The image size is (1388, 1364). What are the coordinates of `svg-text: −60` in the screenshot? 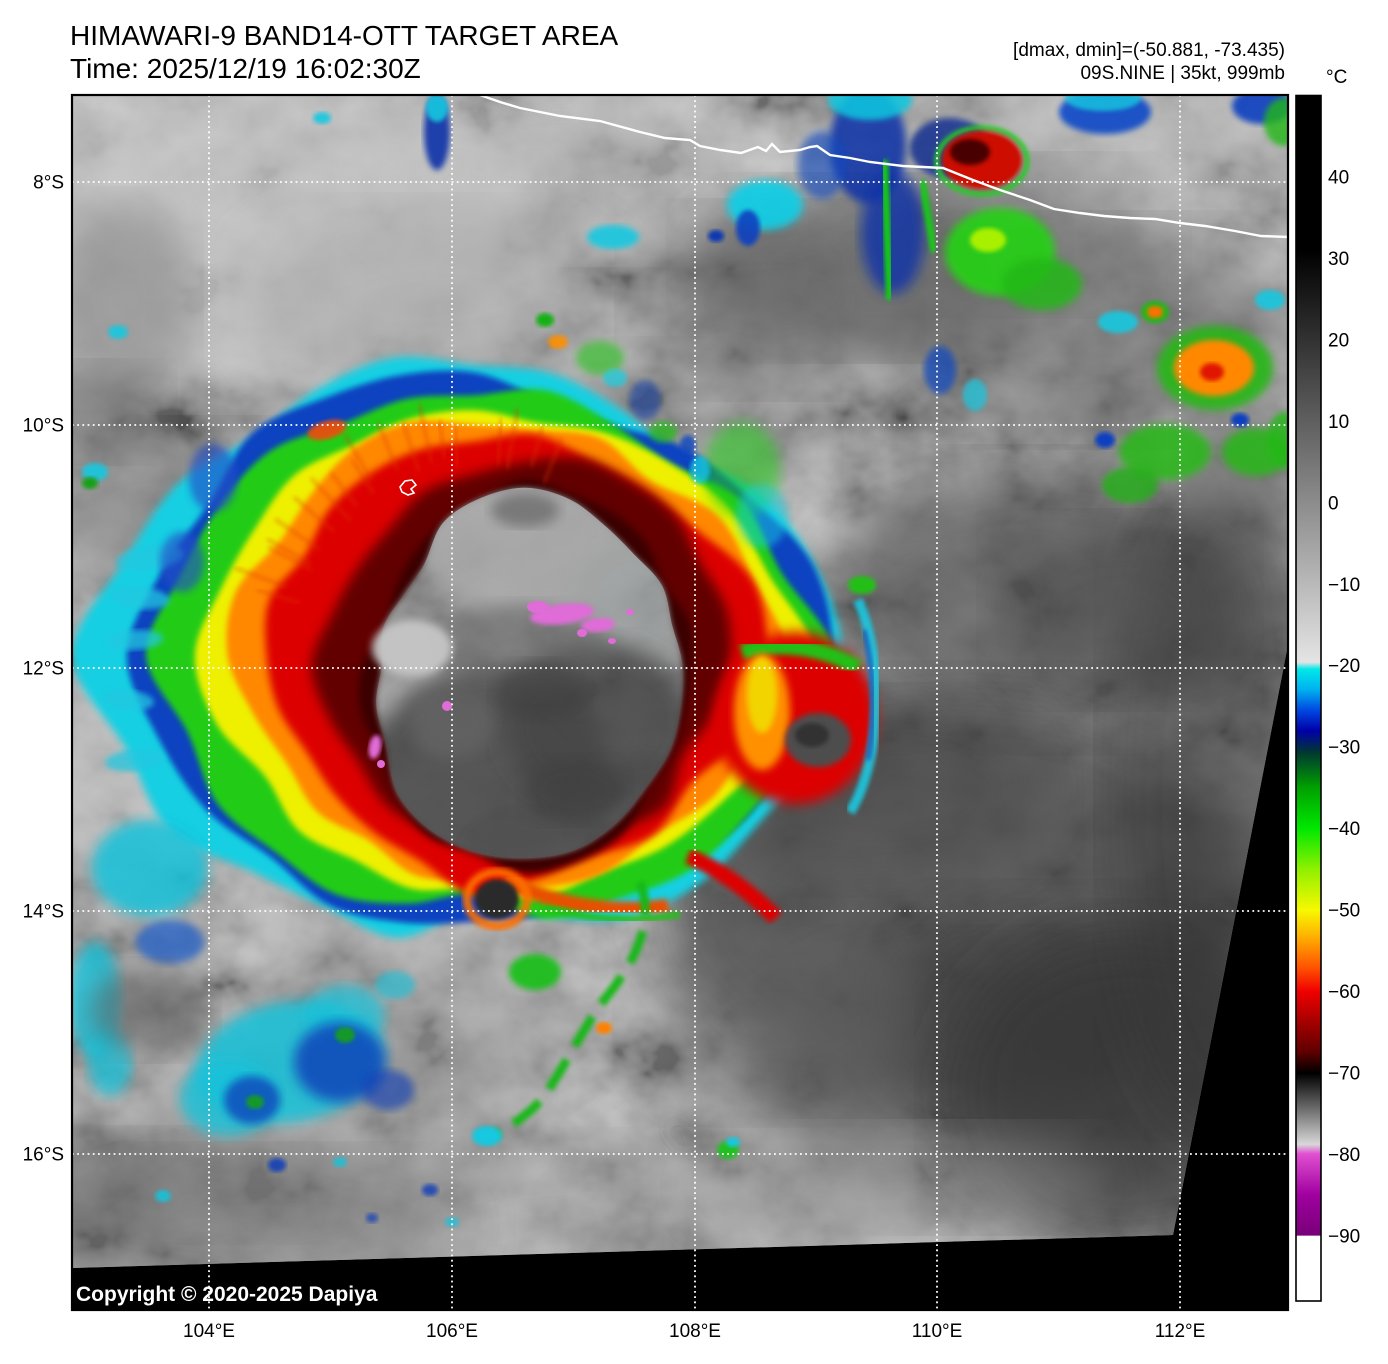 It's located at (1344, 992).